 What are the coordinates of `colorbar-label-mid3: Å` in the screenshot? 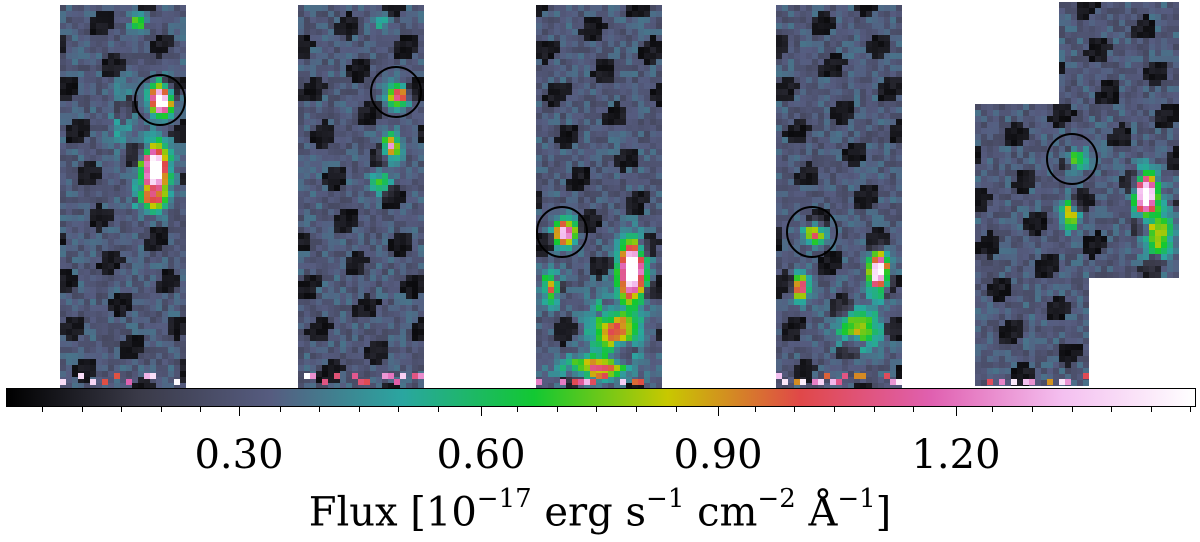 It's located at (816, 512).